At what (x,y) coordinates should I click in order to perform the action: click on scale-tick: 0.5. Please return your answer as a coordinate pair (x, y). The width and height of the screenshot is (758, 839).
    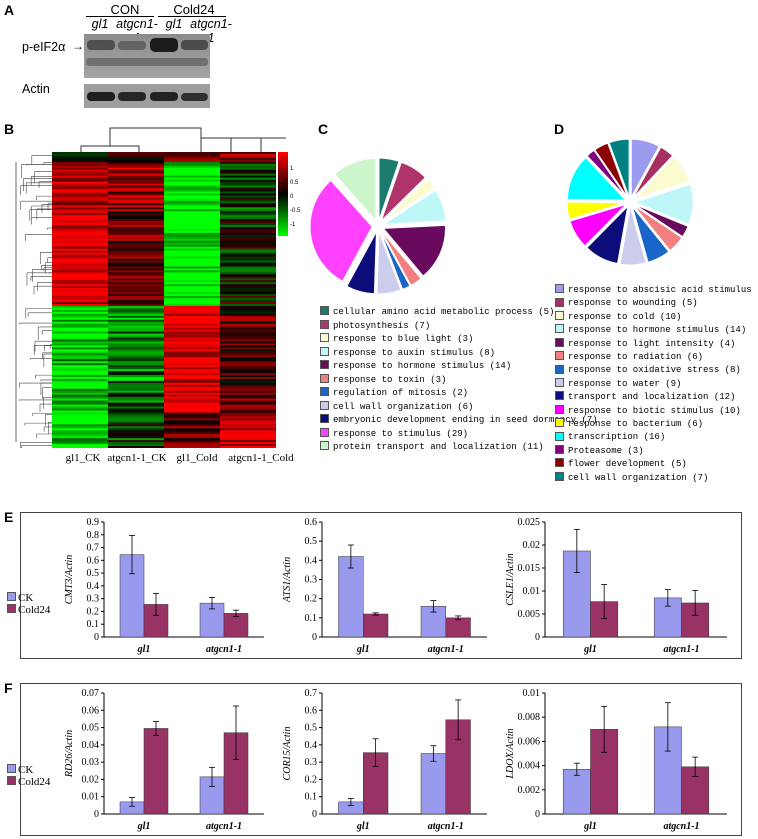
    Looking at the image, I should click on (294, 183).